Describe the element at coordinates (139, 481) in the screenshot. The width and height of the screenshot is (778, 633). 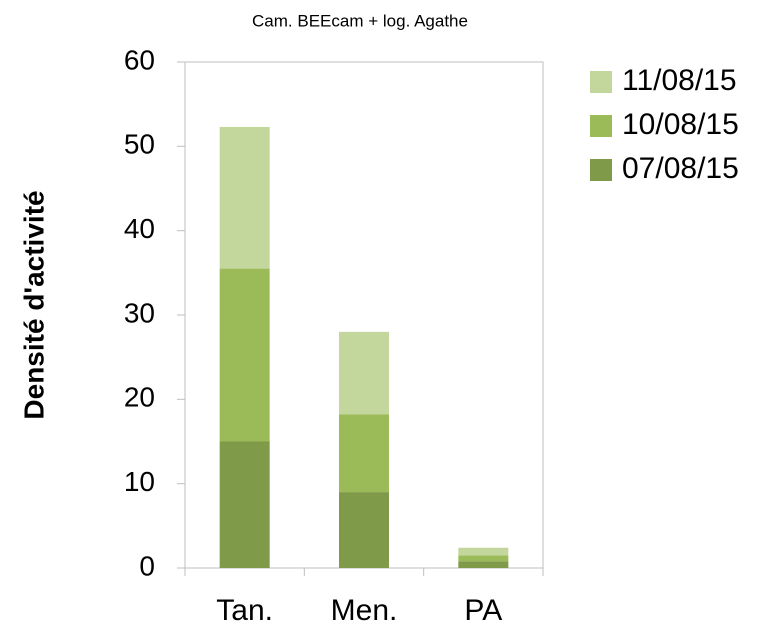
I see `y-tick-label: 10` at that location.